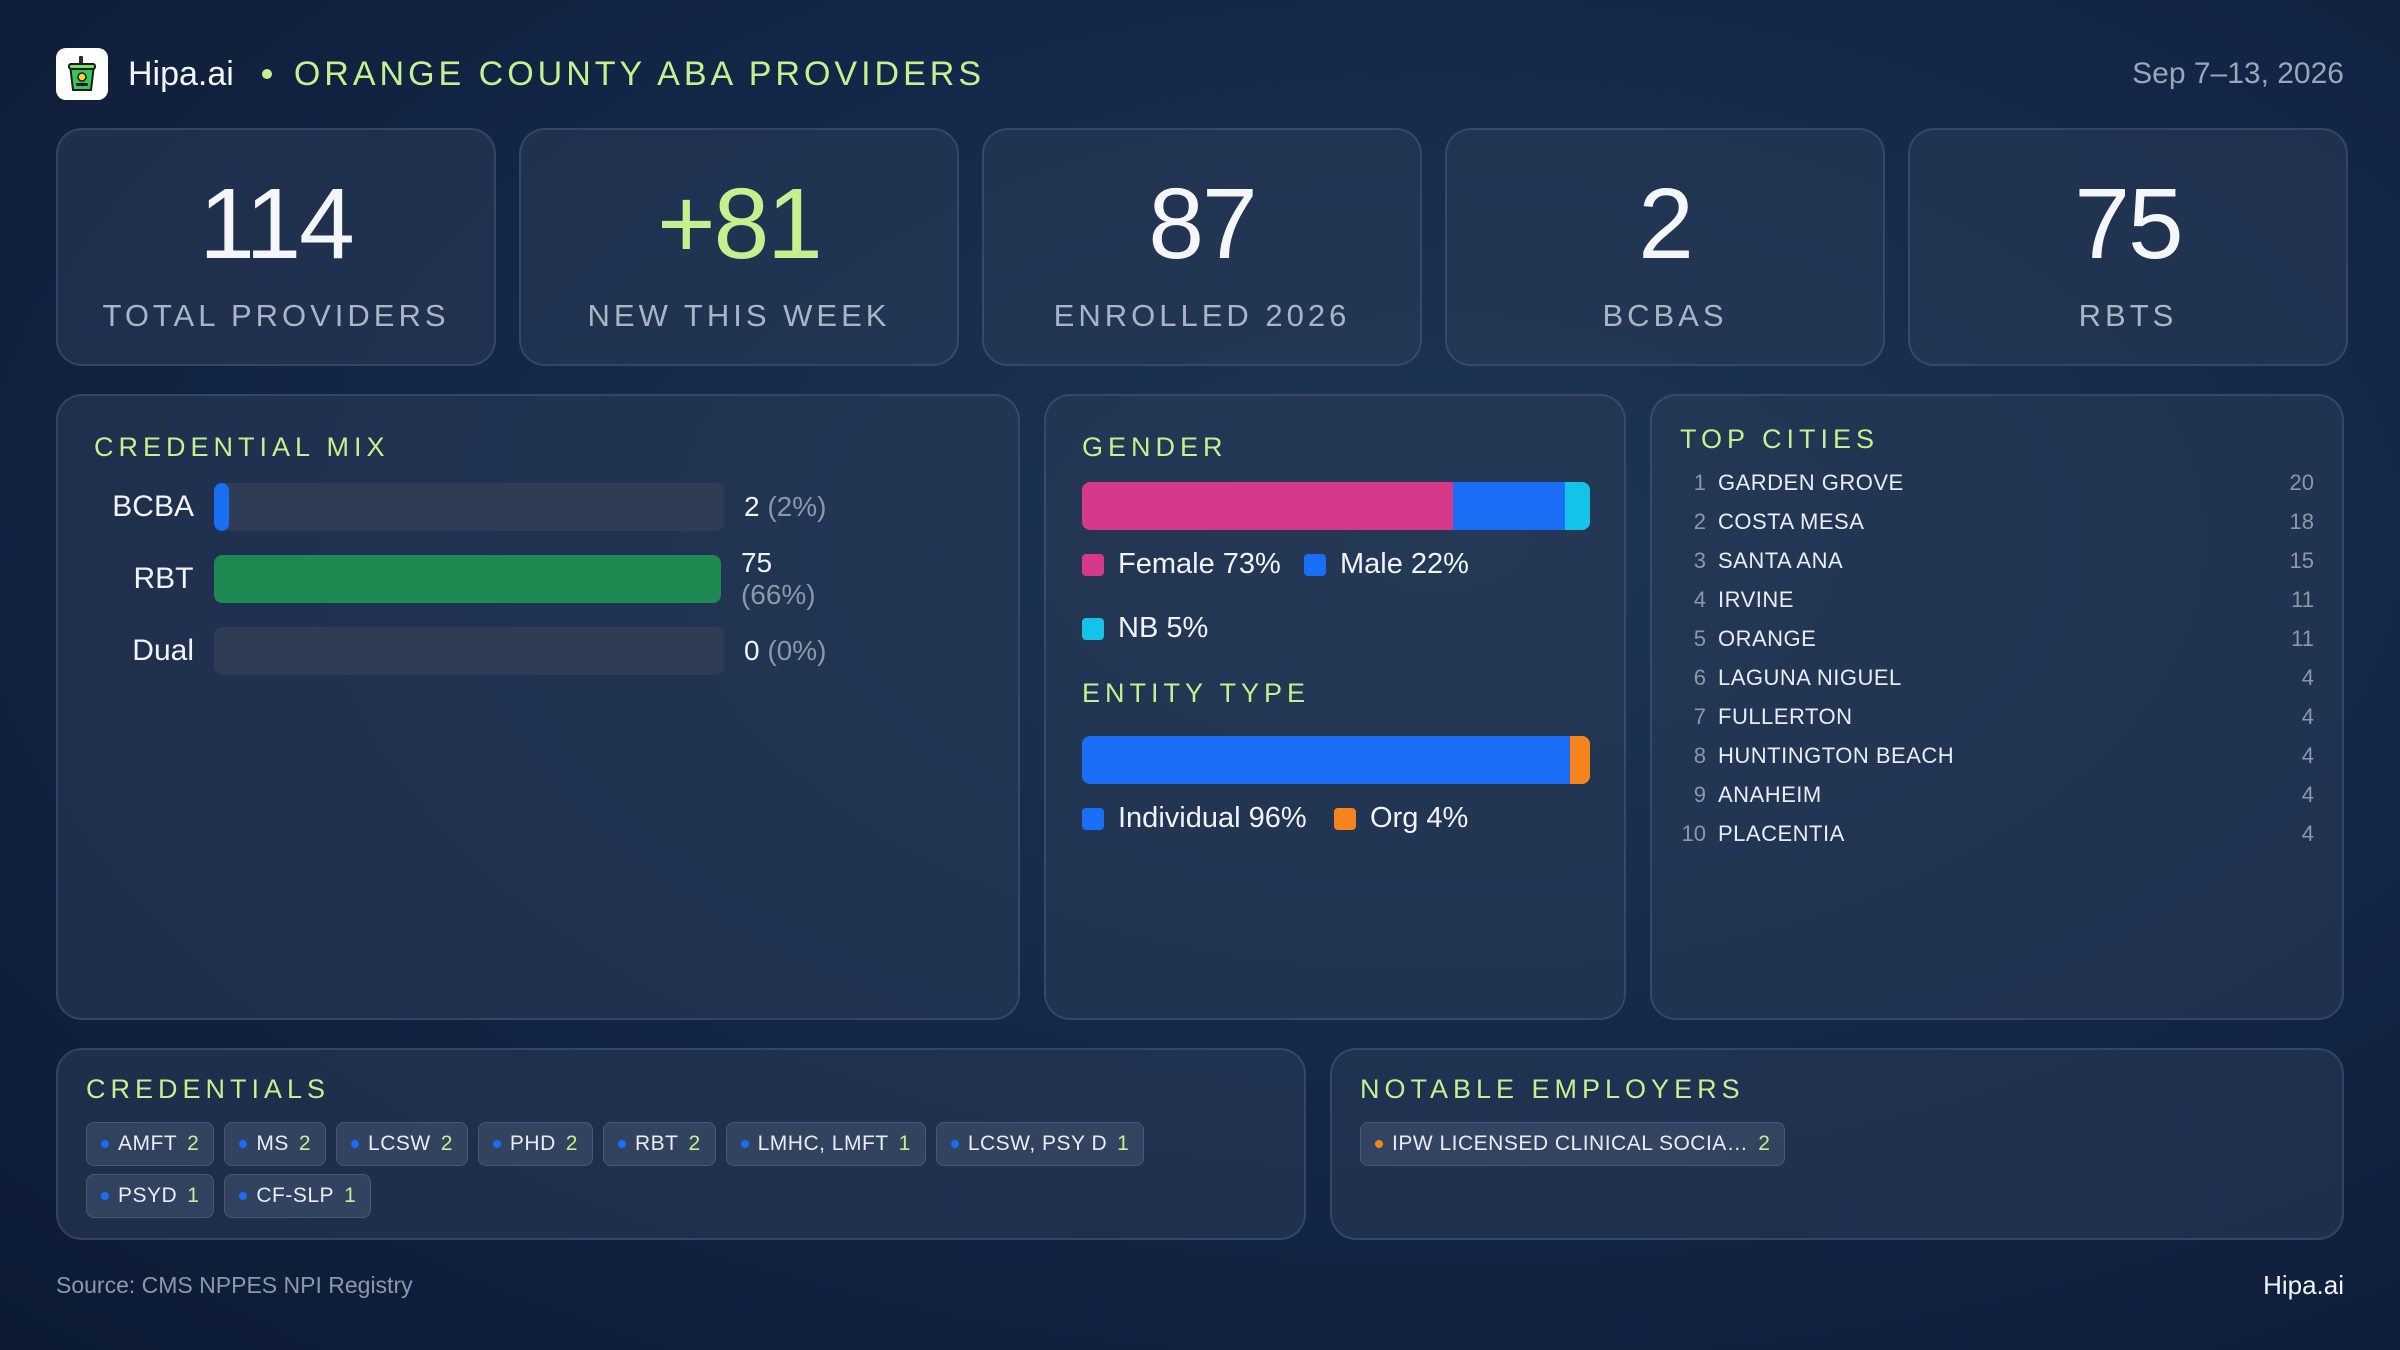 The image size is (2400, 1350). What do you see at coordinates (1202, 247) in the screenshot?
I see `stat-card-enrolled: 87 ENROLLED 2026` at bounding box center [1202, 247].